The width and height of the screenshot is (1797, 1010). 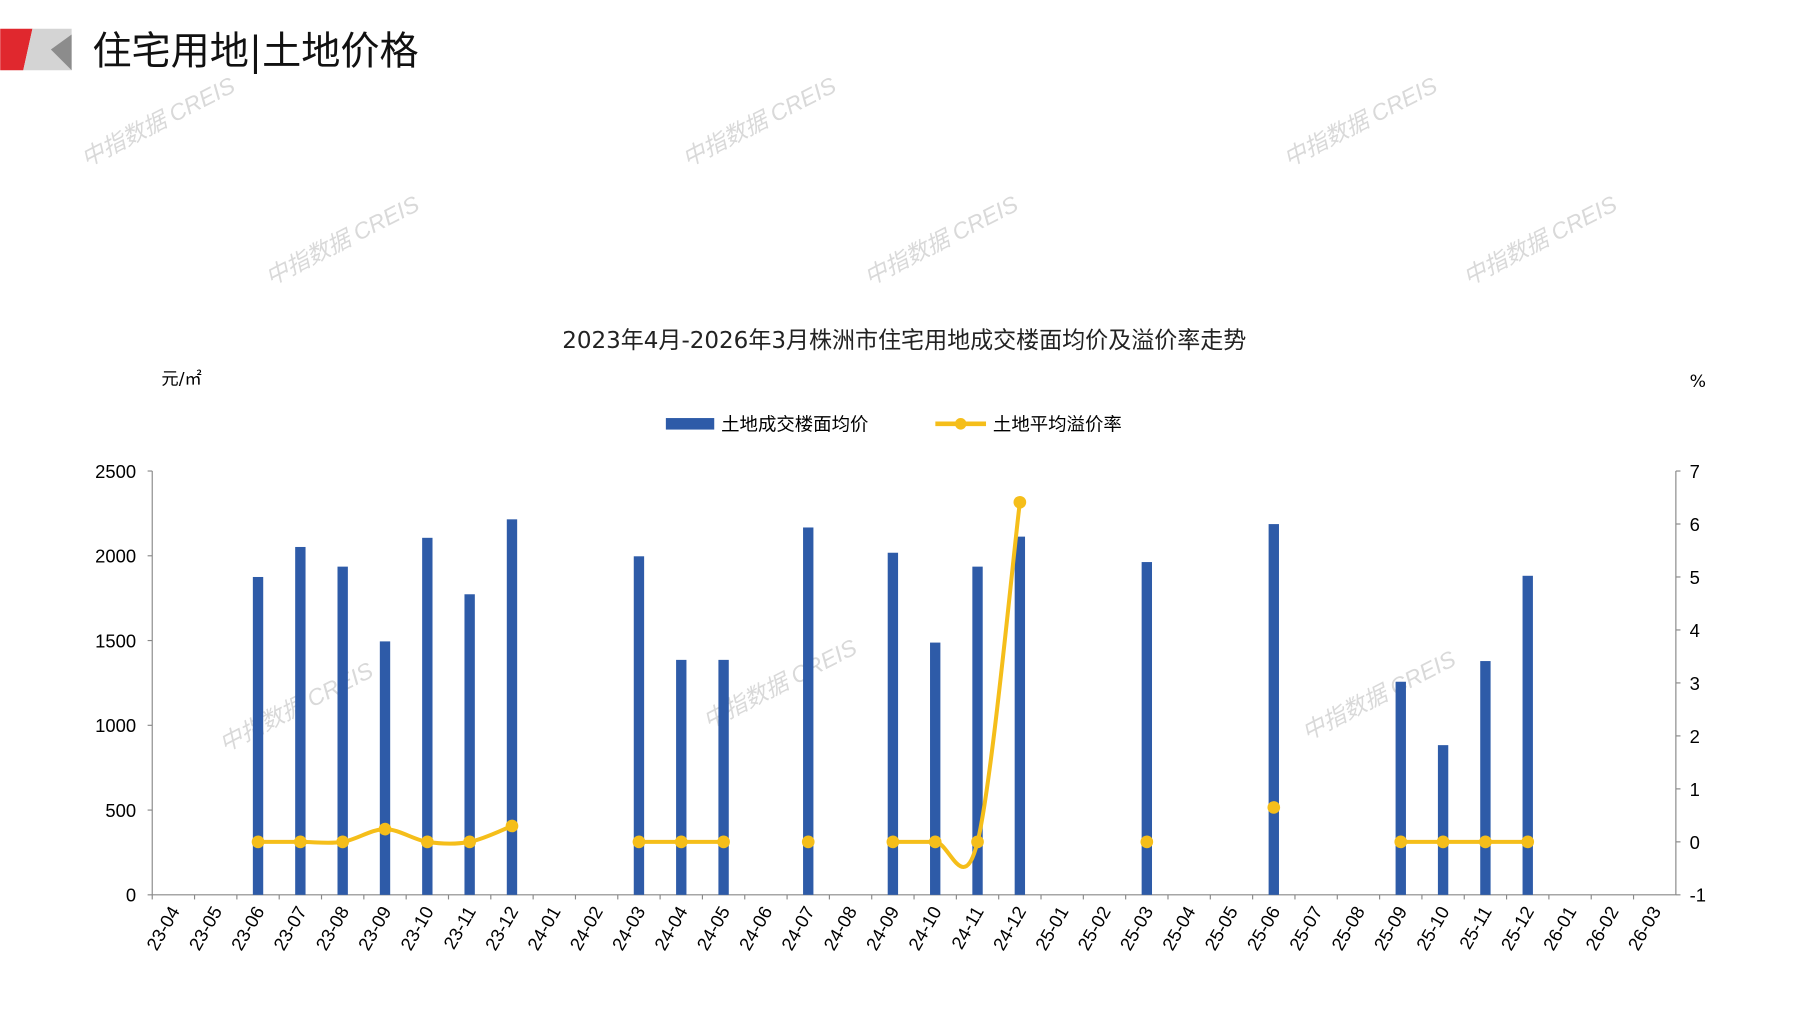 What do you see at coordinates (629, 927) in the screenshot?
I see `x-tick-label: 24-03` at bounding box center [629, 927].